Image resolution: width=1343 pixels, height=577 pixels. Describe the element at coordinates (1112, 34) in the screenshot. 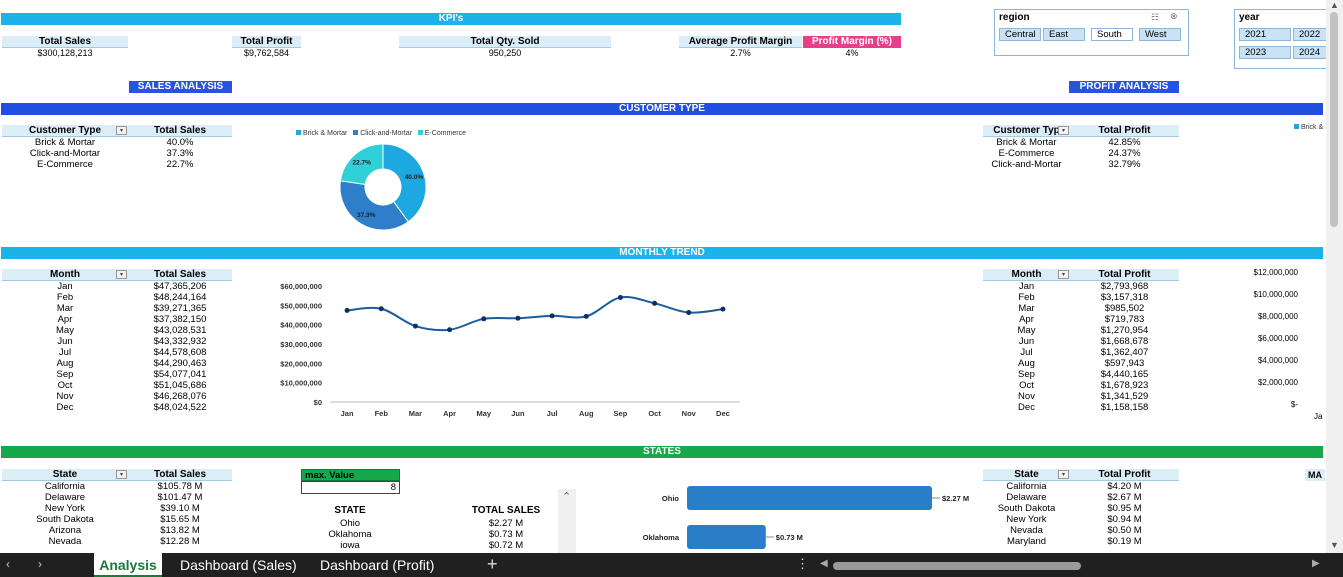

I see `region-option-south: South` at that location.